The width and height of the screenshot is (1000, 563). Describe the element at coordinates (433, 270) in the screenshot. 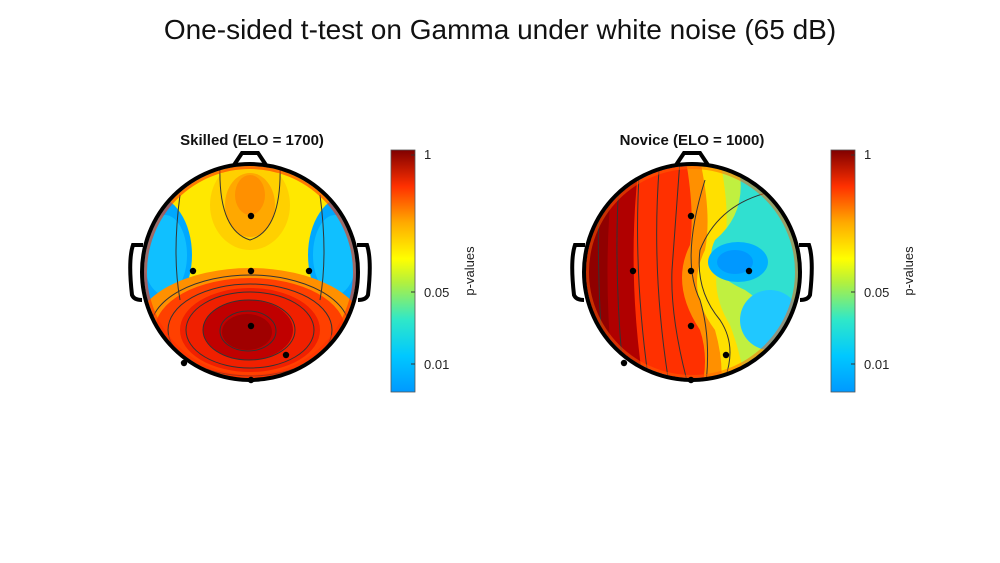

I see `colorbar-skilled: 1 0.05 0.01 p-values` at that location.